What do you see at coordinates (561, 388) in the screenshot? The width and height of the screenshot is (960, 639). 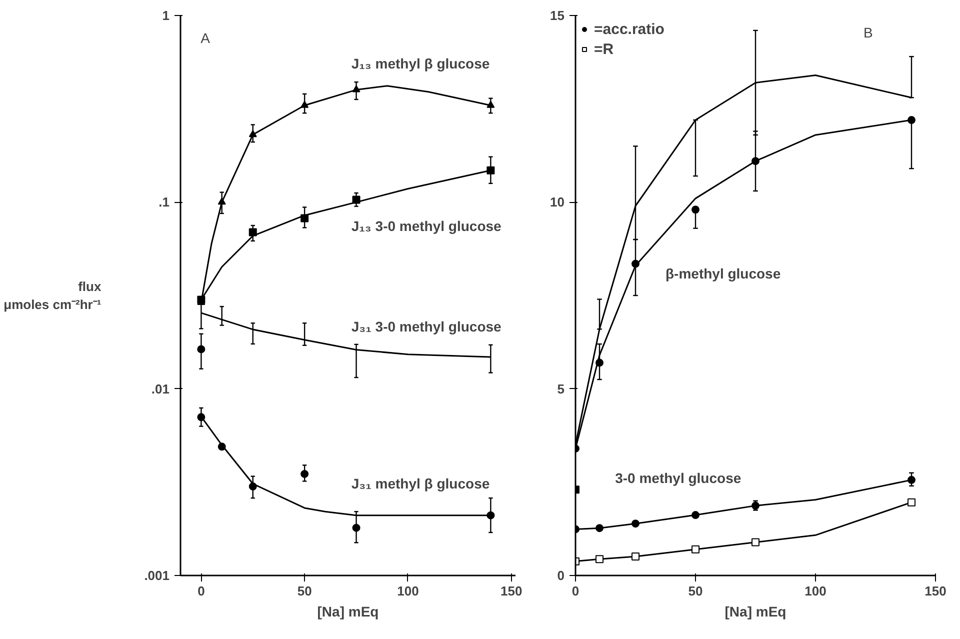 I see `y-tick-label: 5` at bounding box center [561, 388].